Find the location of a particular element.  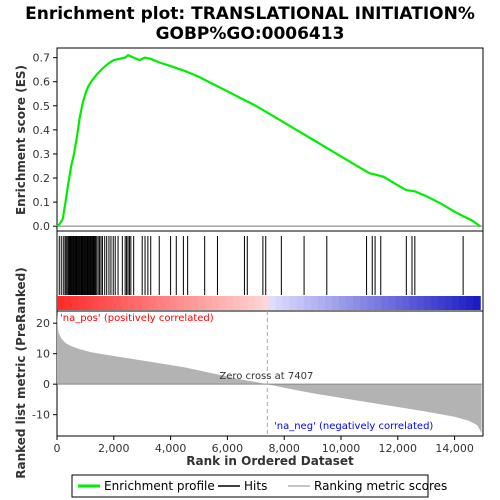

x-tick-label: 14,000 is located at coordinates (454, 448).